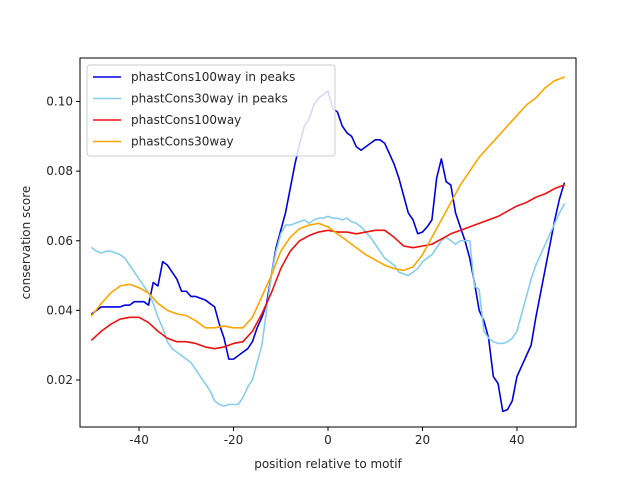 The image size is (640, 480). Describe the element at coordinates (59, 102) in the screenshot. I see `y-tick-label: 0.10` at that location.